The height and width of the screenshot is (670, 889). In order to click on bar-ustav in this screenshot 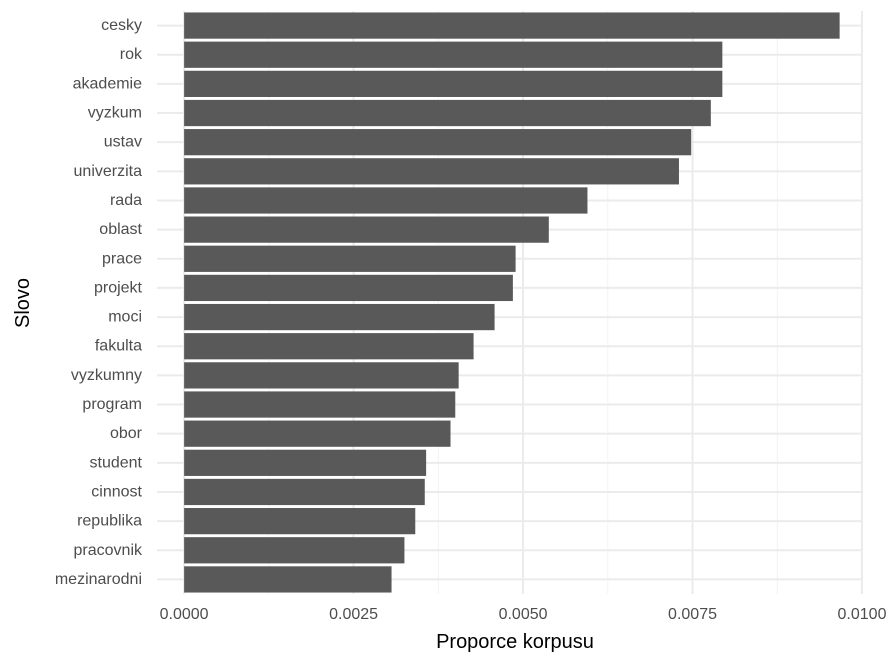, I will do `click(438, 142)`.